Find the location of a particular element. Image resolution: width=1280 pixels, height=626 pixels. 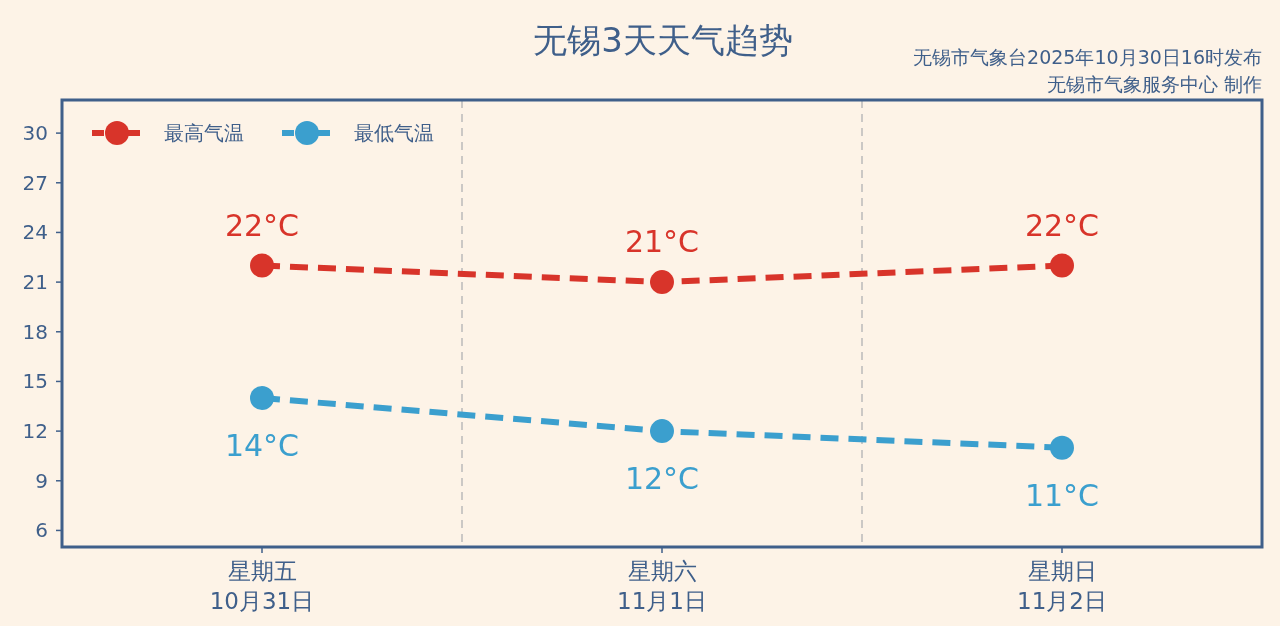

data-label: 14°C is located at coordinates (262, 445).